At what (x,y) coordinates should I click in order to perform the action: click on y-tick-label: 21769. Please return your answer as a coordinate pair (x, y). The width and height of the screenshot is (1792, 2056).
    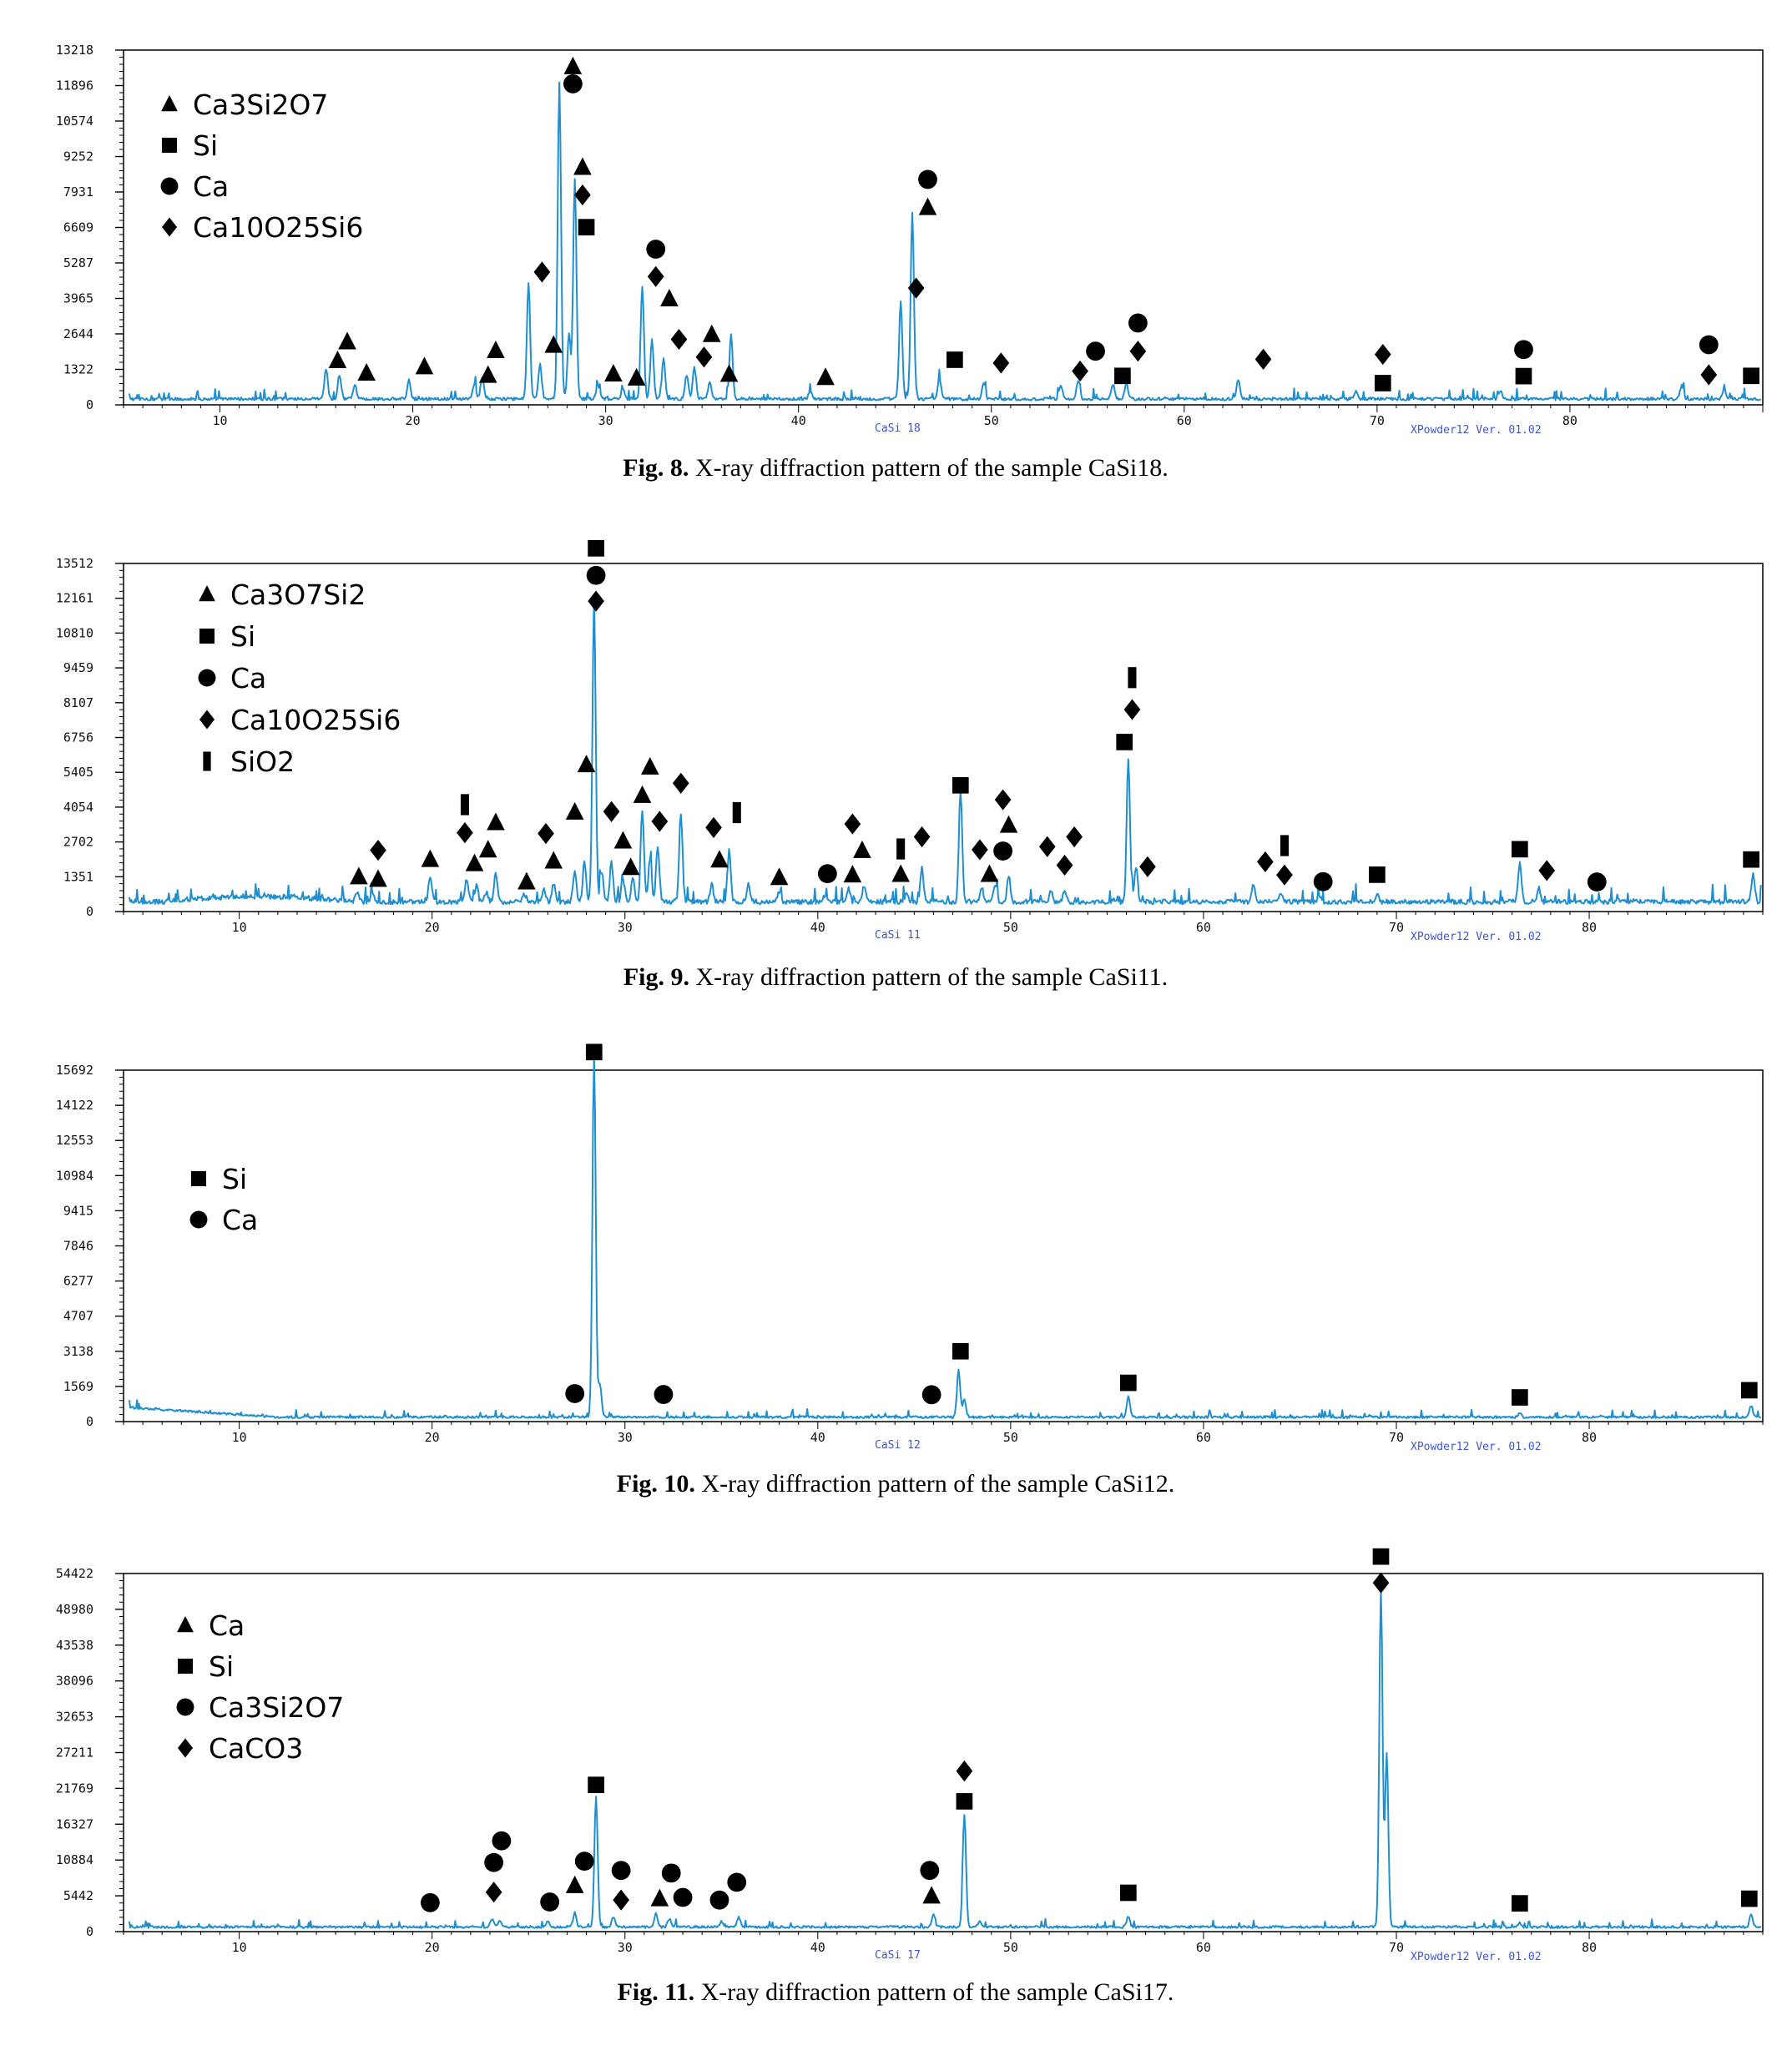
    Looking at the image, I should click on (74, 1789).